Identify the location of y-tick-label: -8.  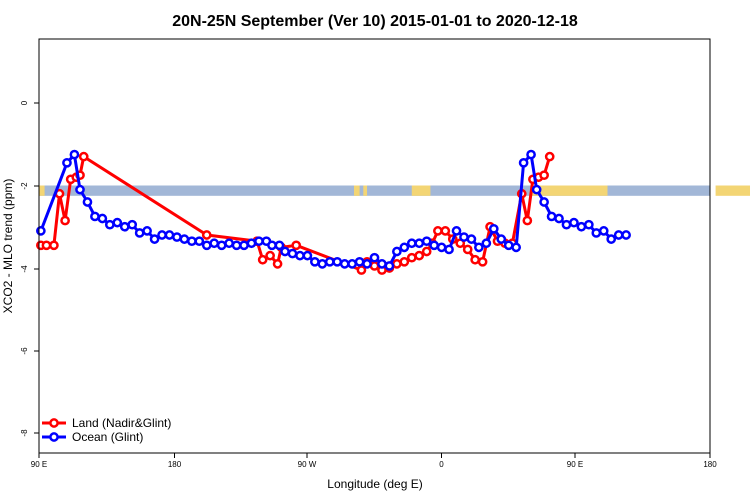
(24, 433).